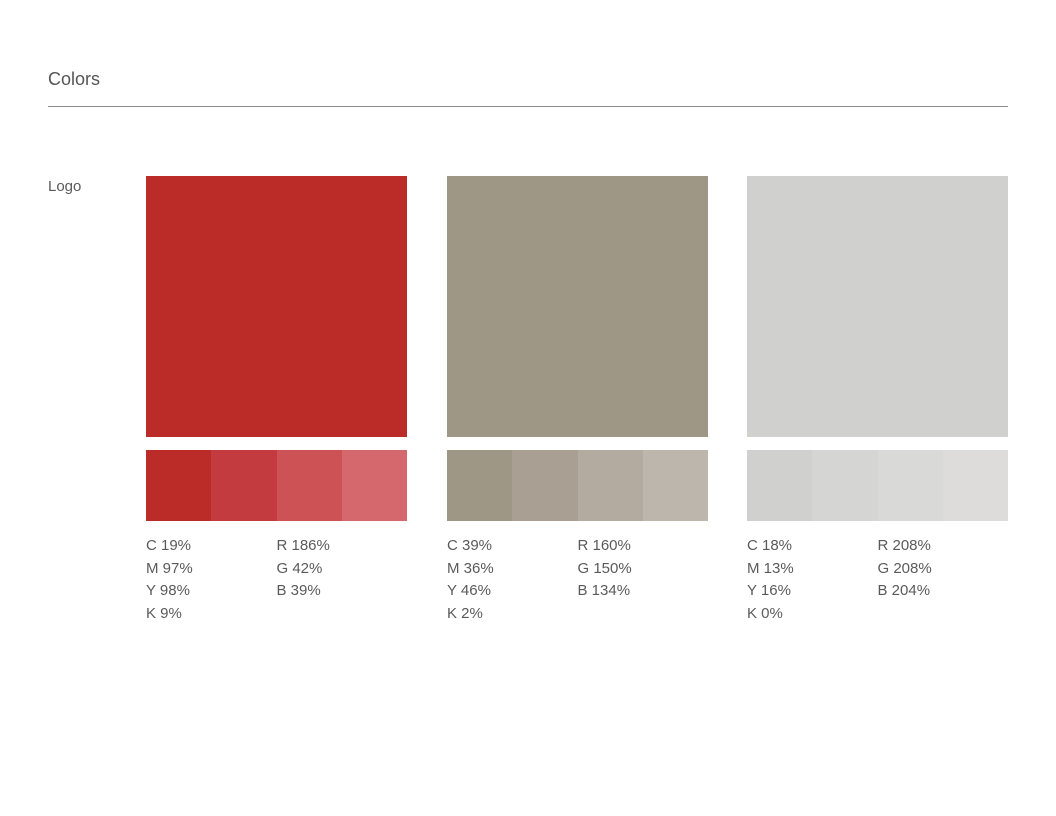 Image resolution: width=1056 pixels, height=816 pixels. I want to click on rgb-r: R 160%, so click(604, 545).